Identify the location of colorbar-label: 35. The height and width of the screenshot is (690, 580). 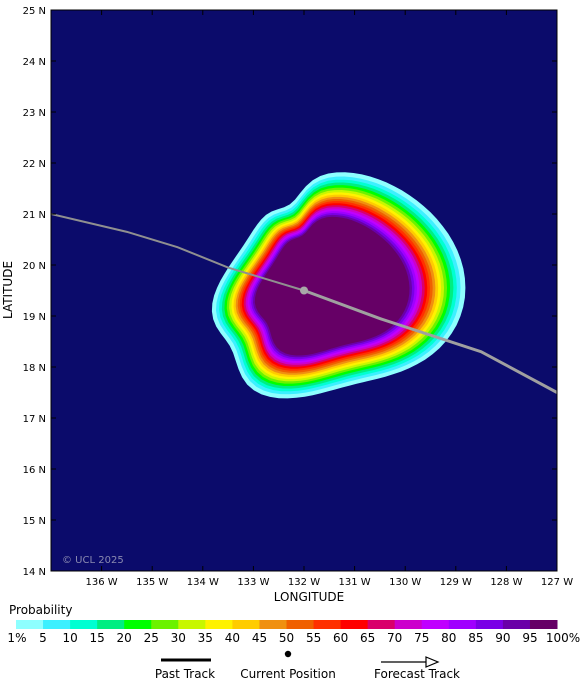
(205, 638).